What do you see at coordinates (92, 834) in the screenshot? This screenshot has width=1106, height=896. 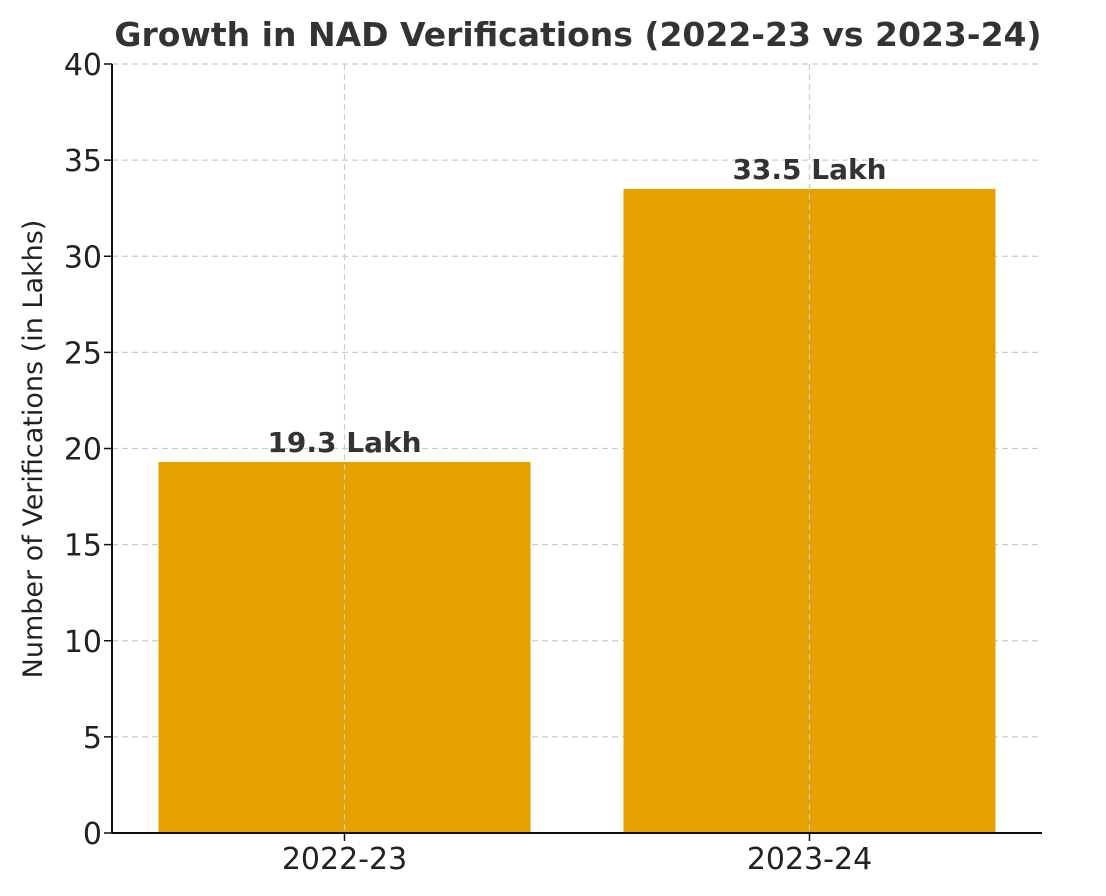 I see `y-tick-label: 0` at bounding box center [92, 834].